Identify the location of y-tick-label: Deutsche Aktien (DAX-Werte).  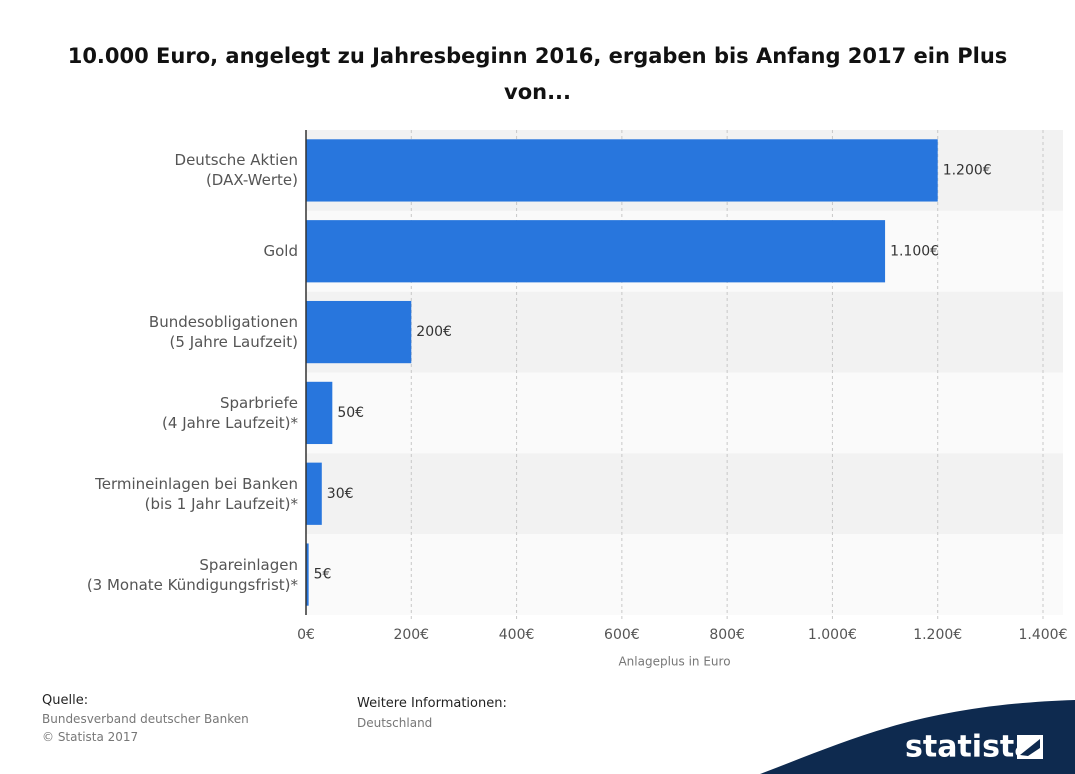
(236, 170).